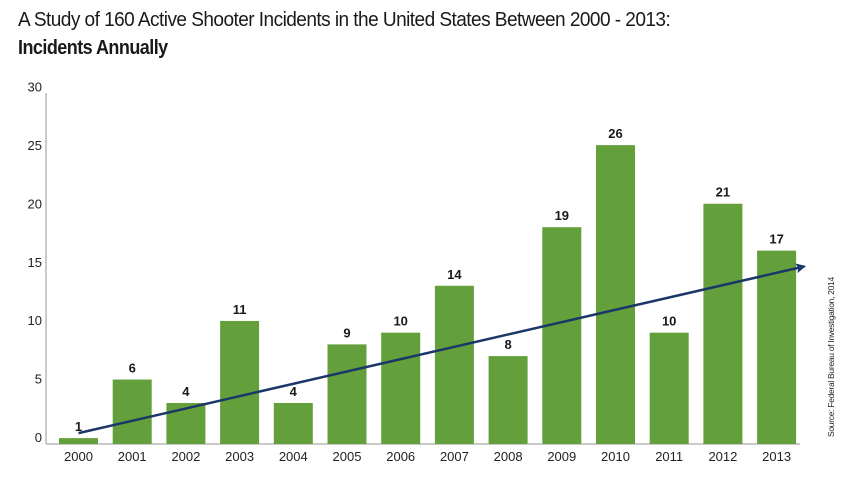 The height and width of the screenshot is (480, 850). Describe the element at coordinates (507, 344) in the screenshot. I see `data-label: 8` at that location.